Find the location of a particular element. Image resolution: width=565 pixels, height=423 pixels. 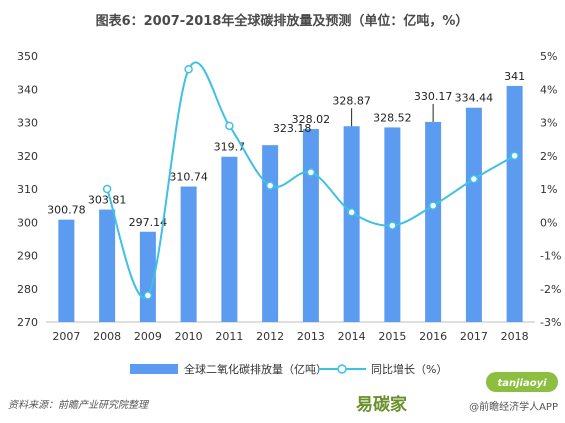

category-label: 2016 is located at coordinates (433, 336).